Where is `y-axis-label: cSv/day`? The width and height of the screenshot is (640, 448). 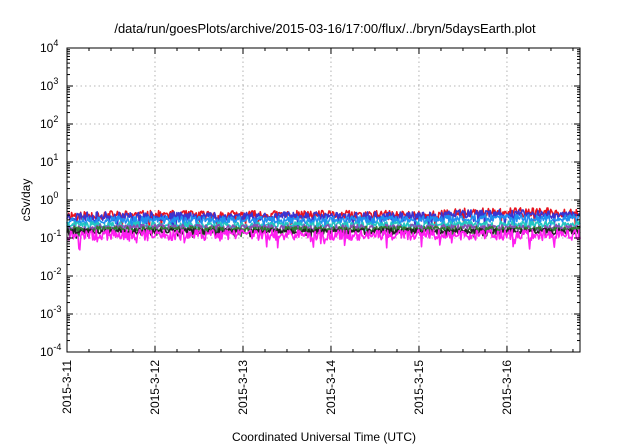 y-axis-label: cSv/day is located at coordinates (26, 200).